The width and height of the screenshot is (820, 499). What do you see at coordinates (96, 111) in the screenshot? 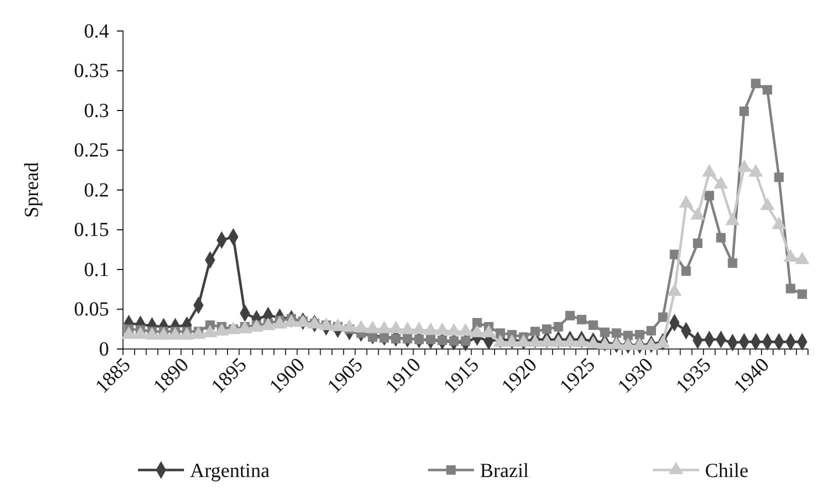
I see `y-tick-label: 0.3` at bounding box center [96, 111].